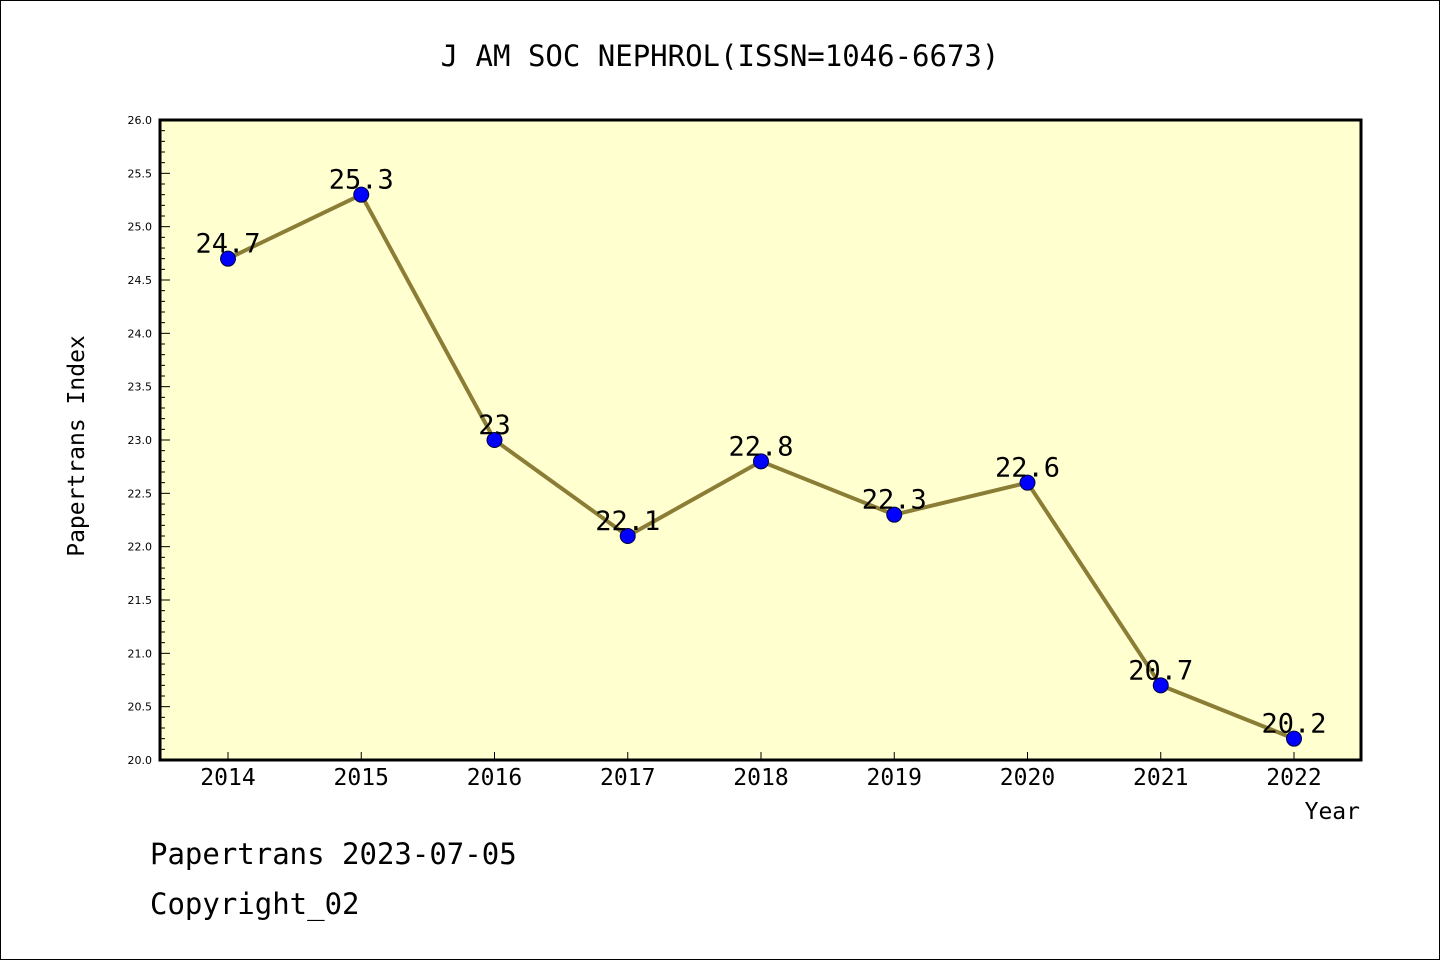  What do you see at coordinates (894, 778) in the screenshot?
I see `x-tick-label: 2019` at bounding box center [894, 778].